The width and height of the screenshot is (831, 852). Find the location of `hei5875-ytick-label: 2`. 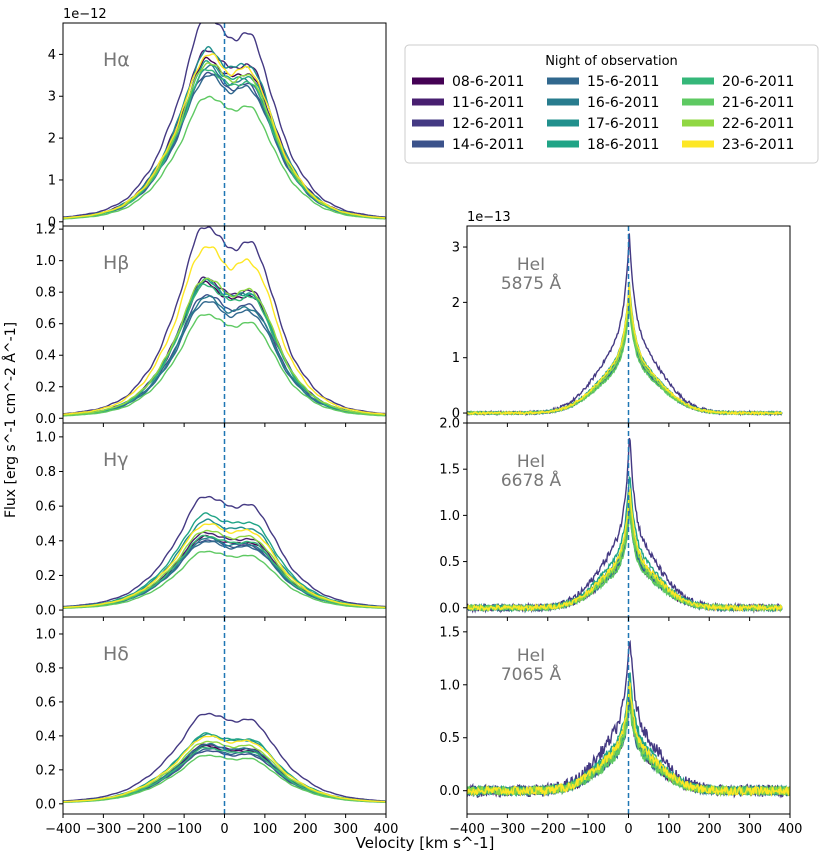

hei5875-ytick-label: 2 is located at coordinates (456, 303).